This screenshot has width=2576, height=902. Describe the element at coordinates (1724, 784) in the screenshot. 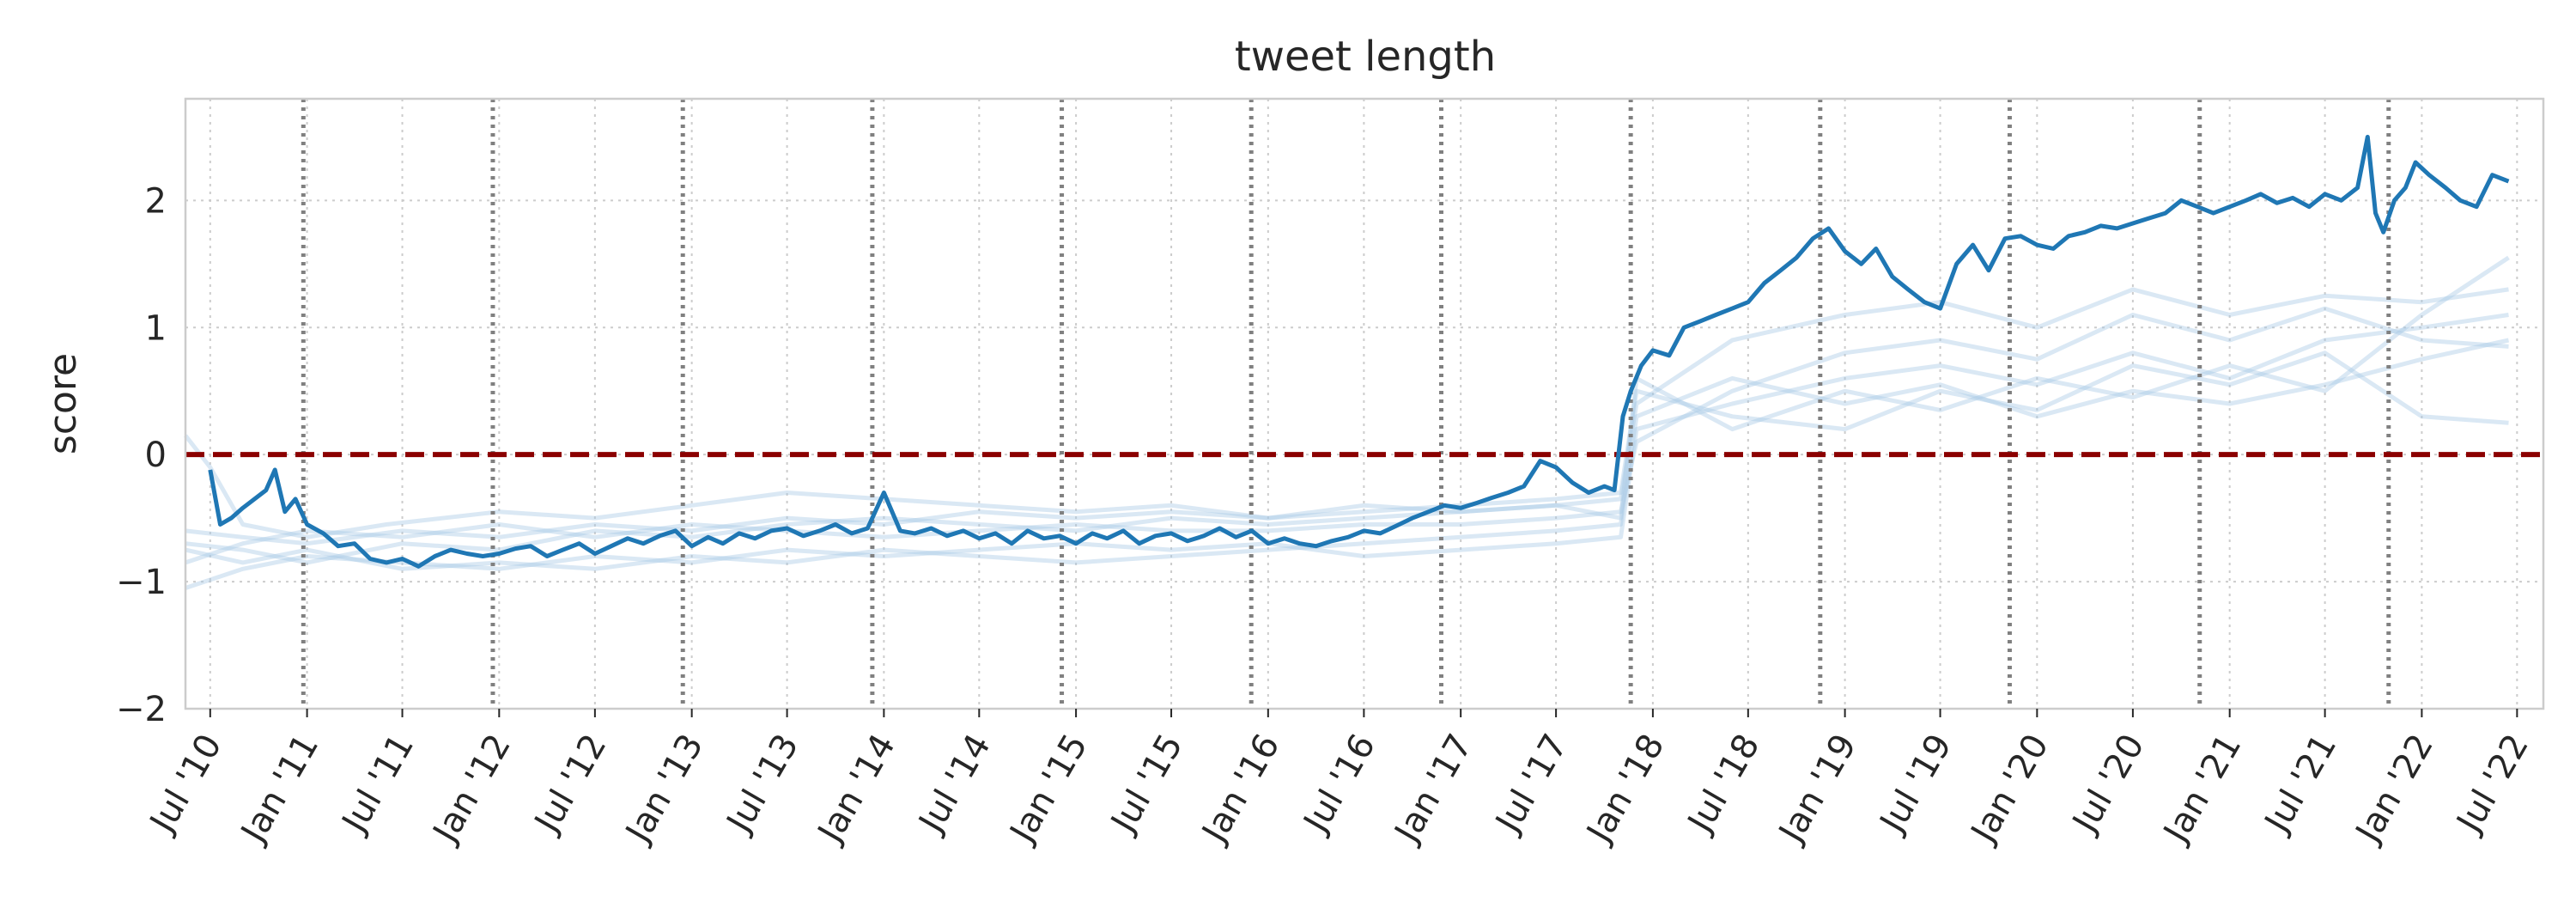

I see `x-tick-label: Jul '18` at that location.